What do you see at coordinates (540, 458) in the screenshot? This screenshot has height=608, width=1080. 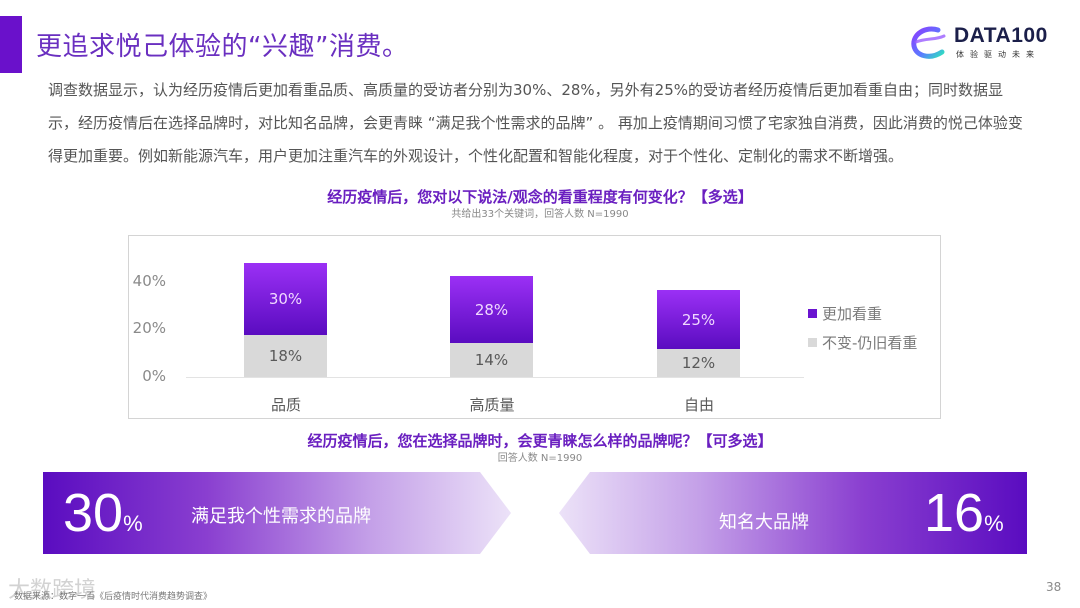 I see `chart2-subtitle: 回答人数 N=1990` at bounding box center [540, 458].